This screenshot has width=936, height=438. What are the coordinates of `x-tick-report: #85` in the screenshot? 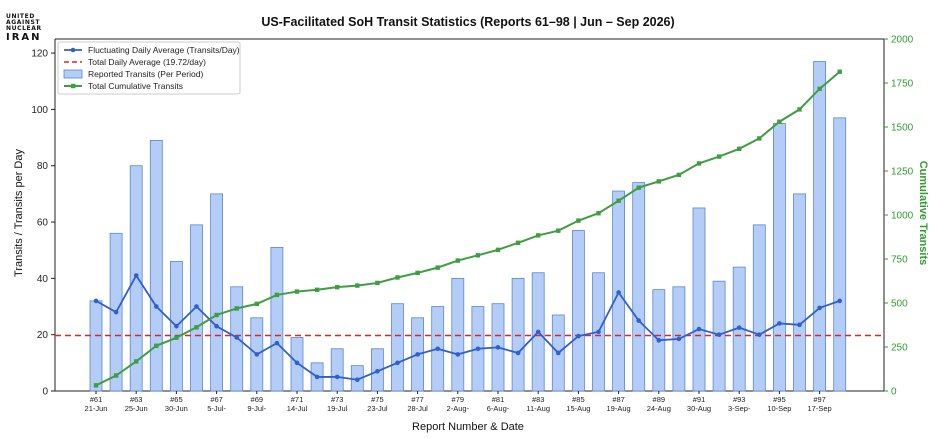 It's located at (578, 399).